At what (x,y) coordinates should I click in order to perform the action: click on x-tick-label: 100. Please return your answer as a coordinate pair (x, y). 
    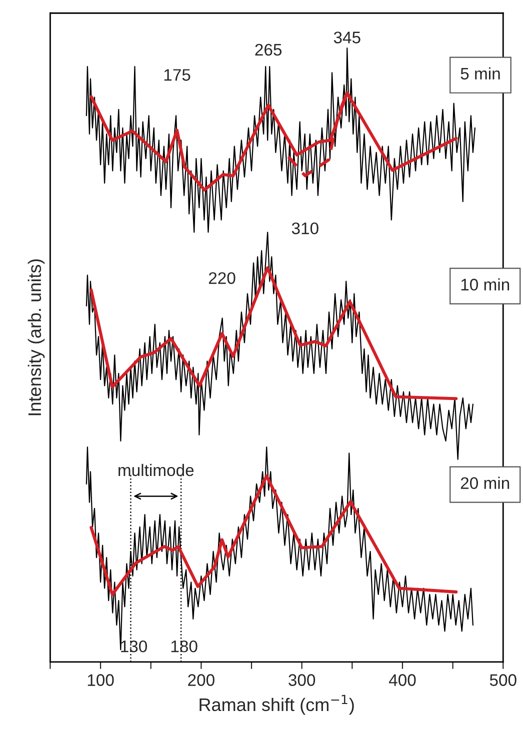
    Looking at the image, I should click on (101, 680).